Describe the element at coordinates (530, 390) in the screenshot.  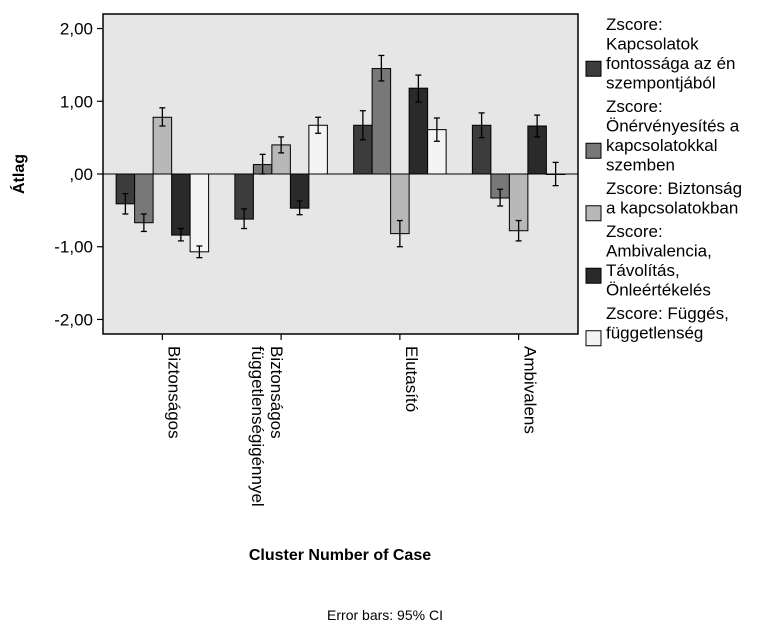
I see `x-tick-label: Ambivalens` at that location.